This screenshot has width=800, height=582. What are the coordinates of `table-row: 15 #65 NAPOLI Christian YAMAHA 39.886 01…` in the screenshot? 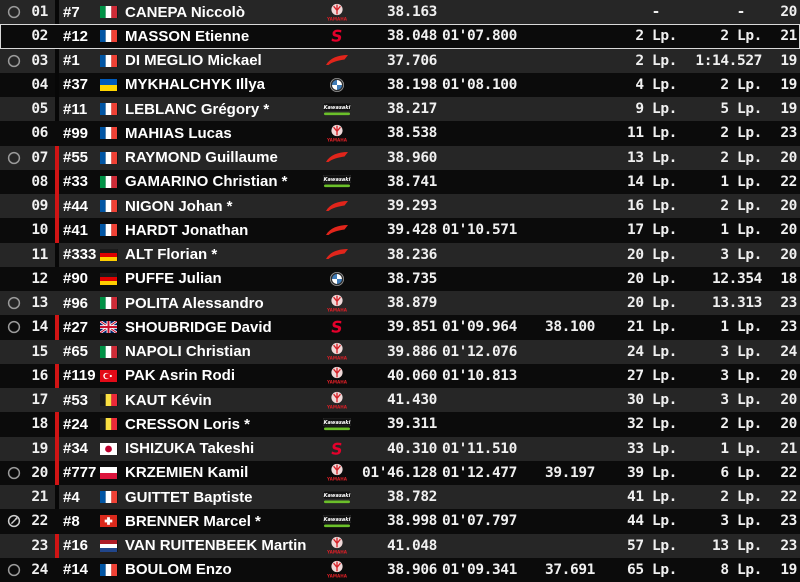 It's located at (400, 351).